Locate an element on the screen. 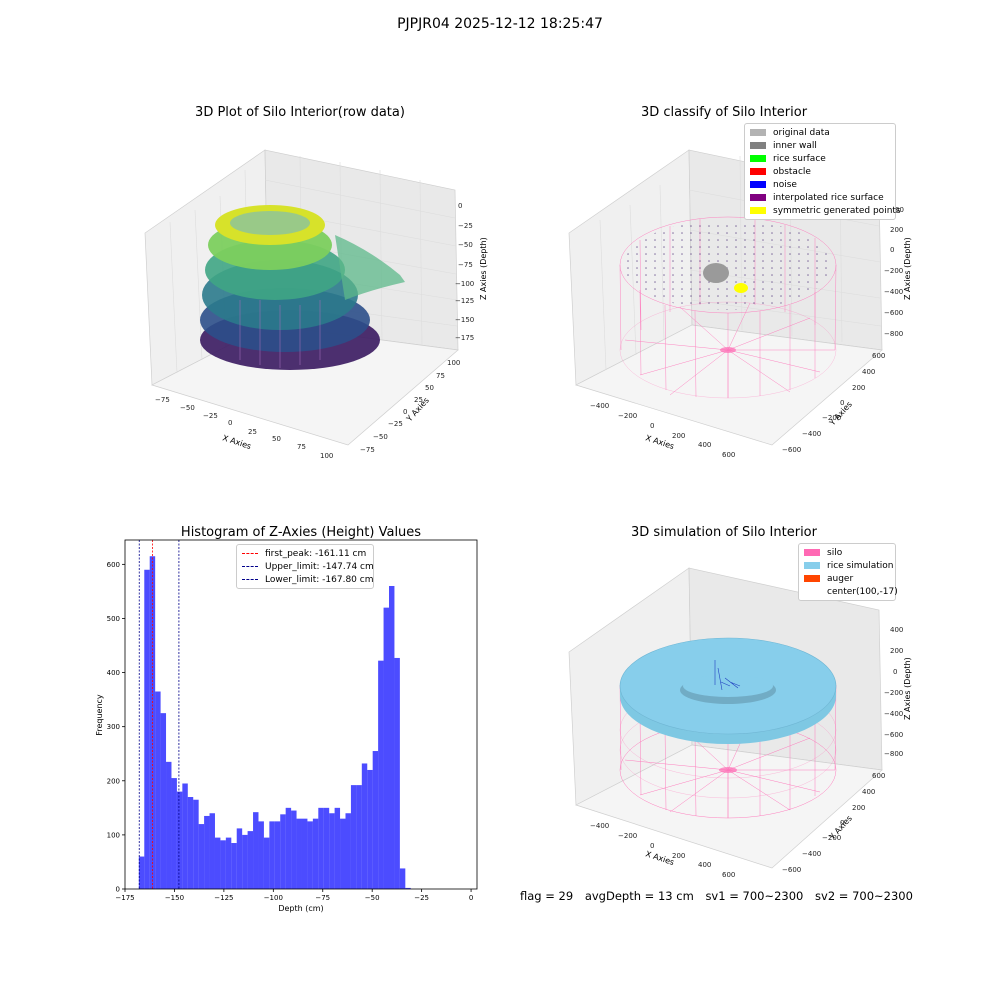 The width and height of the screenshot is (1000, 1000). legend-item-lower-limit: Lower_limit: -167.80 cm is located at coordinates (307, 579).